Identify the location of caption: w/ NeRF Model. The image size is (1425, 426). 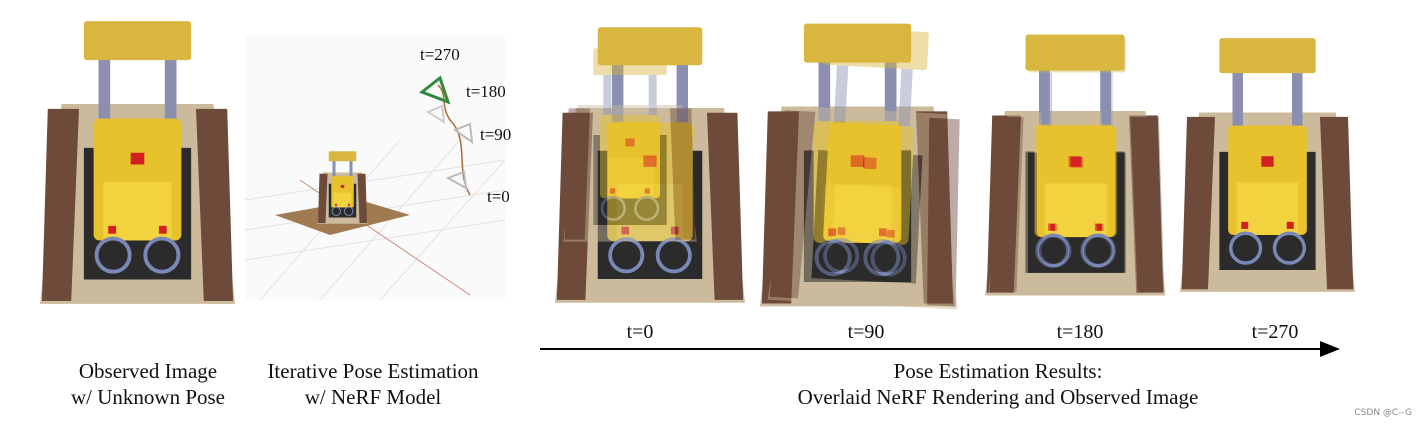
(373, 397).